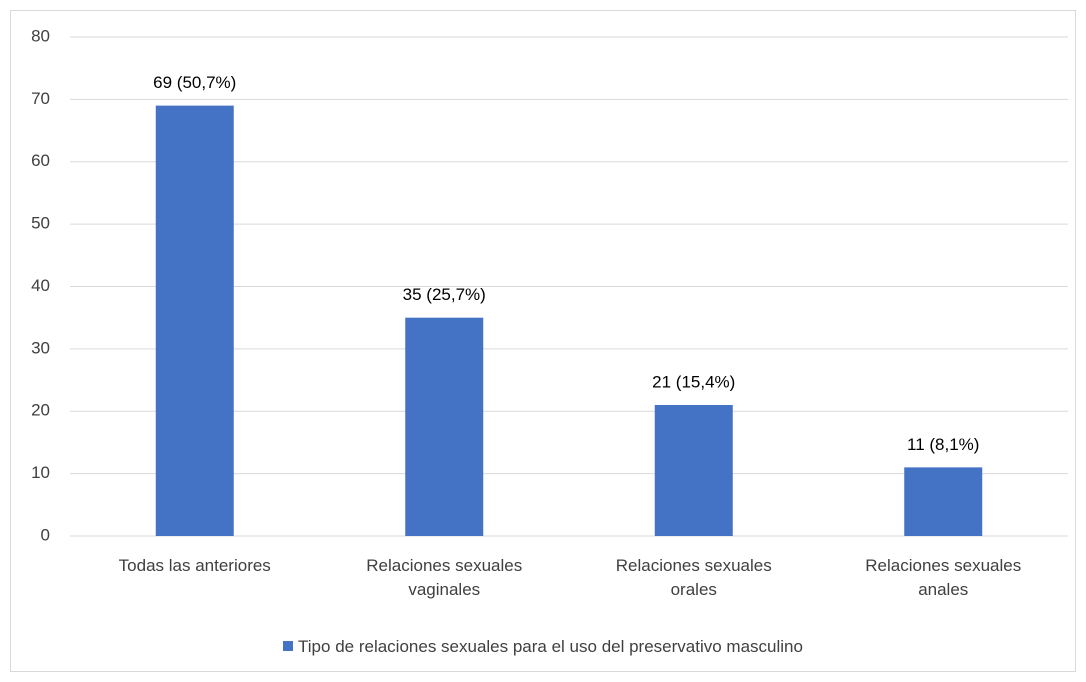 This screenshot has width=1086, height=682. I want to click on x-tick-label: Relaciones sexuales anales, so click(943, 577).